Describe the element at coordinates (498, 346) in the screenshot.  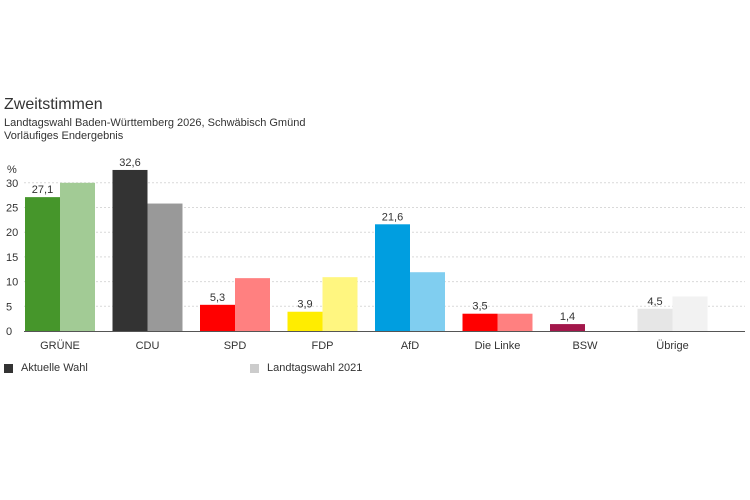
I see `x-tick-label: Die Linke` at that location.